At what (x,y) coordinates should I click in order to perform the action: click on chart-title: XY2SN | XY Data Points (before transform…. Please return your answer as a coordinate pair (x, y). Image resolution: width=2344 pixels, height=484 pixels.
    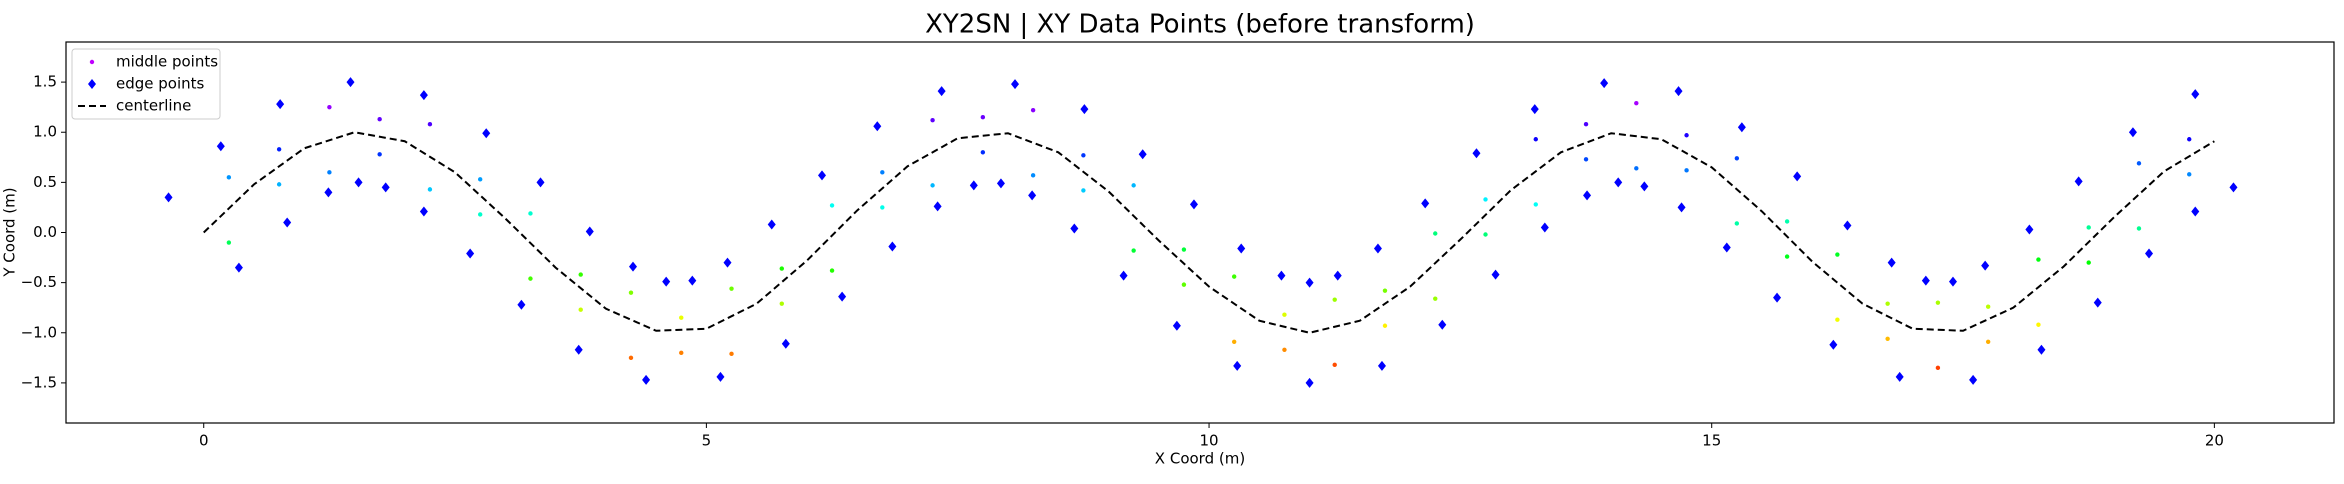
    Looking at the image, I should click on (1200, 25).